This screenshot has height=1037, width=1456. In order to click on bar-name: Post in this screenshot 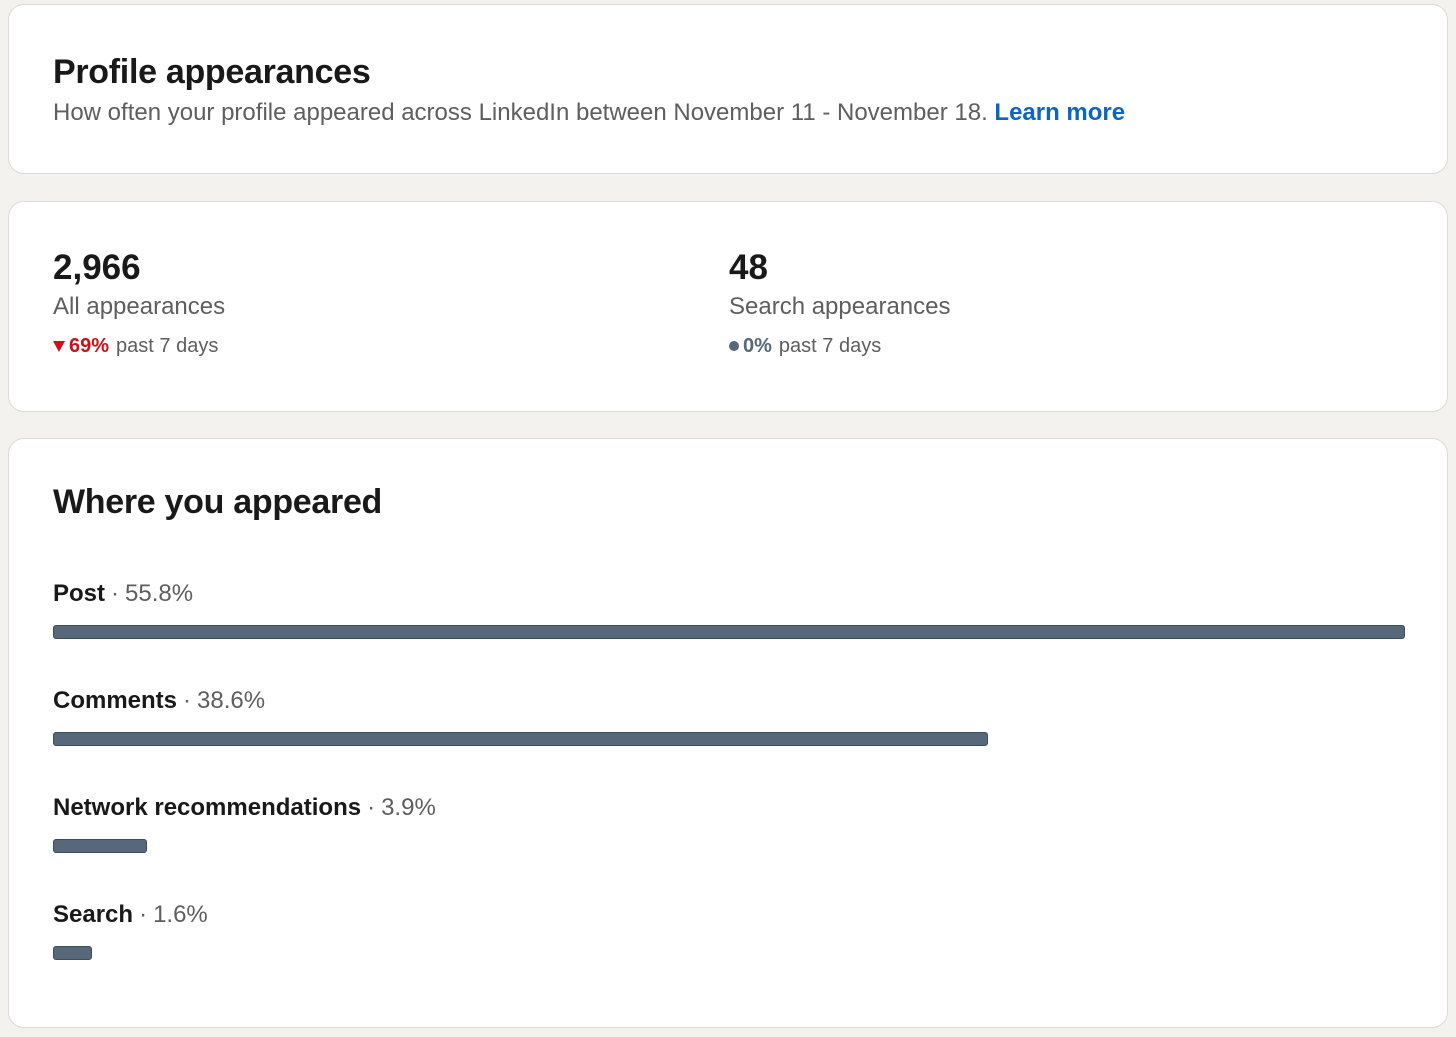, I will do `click(79, 593)`.